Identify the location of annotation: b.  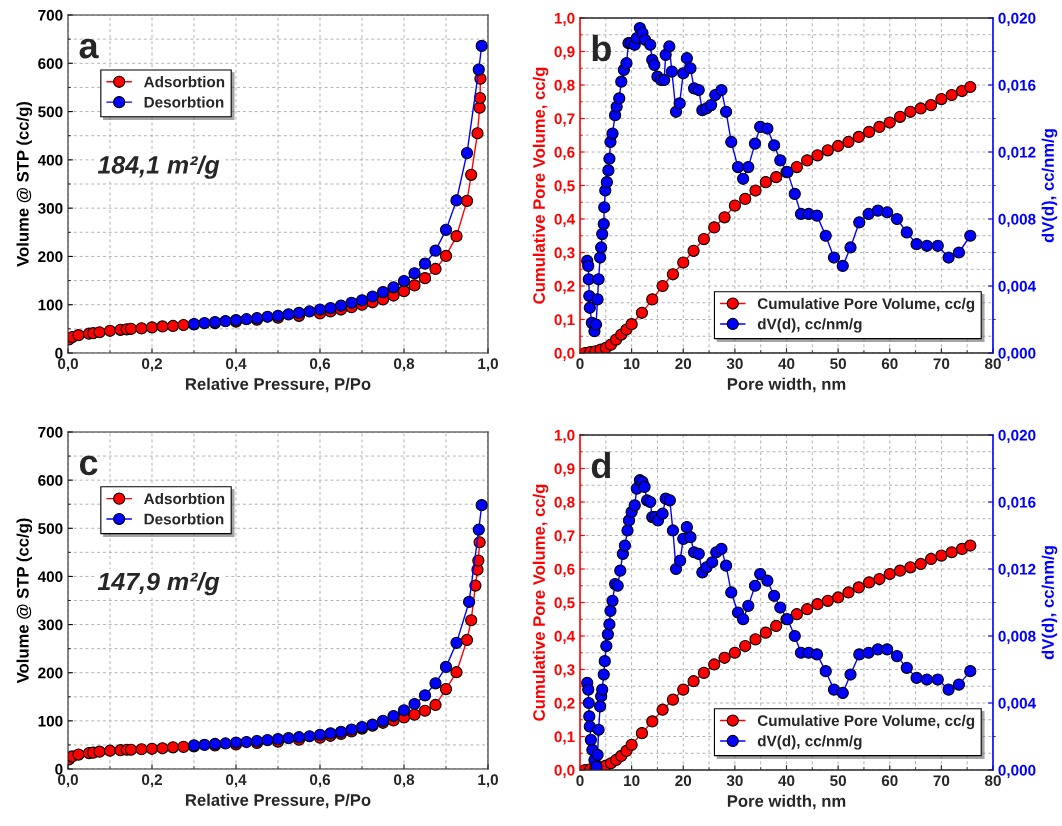
(601, 48).